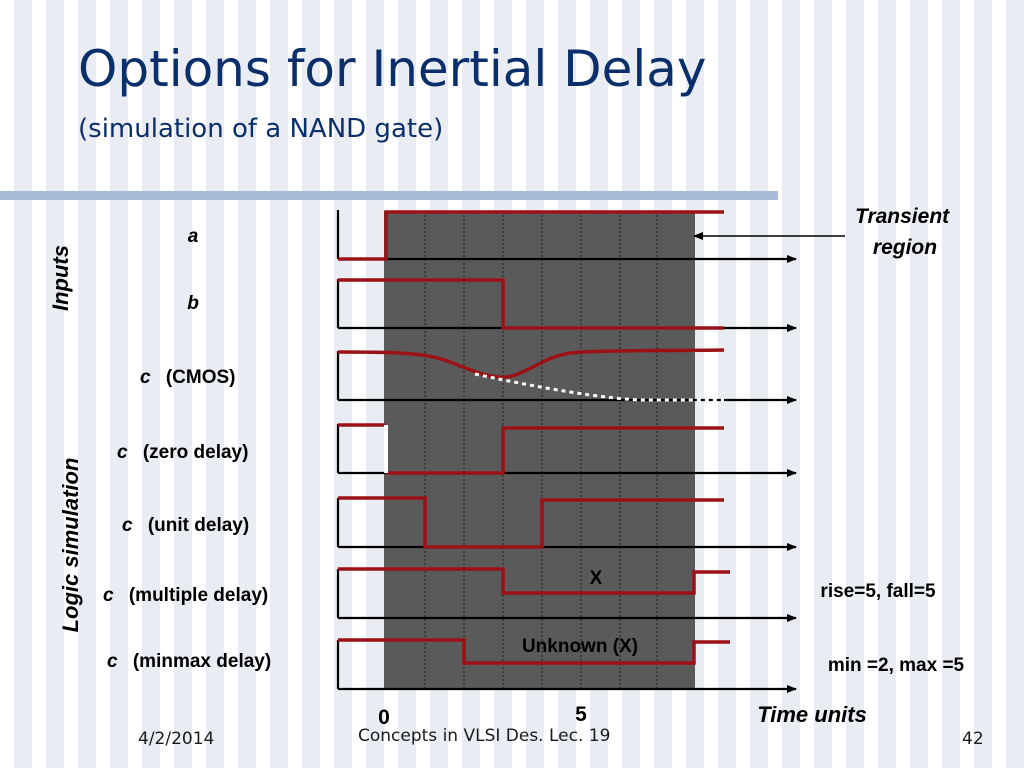  I want to click on signal-label-c-cmos: c (CMOS), so click(188, 377).